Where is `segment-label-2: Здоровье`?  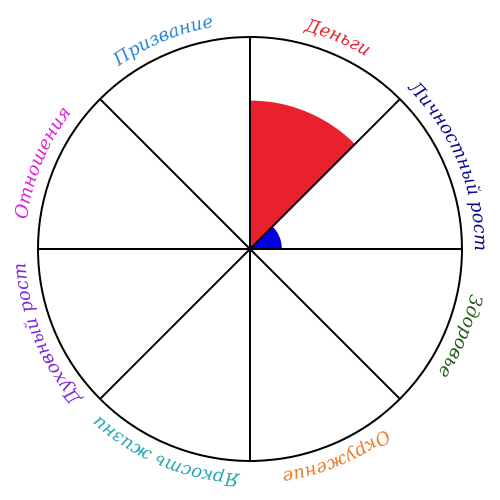
segment-label-2: Здоровье is located at coordinates (459, 337).